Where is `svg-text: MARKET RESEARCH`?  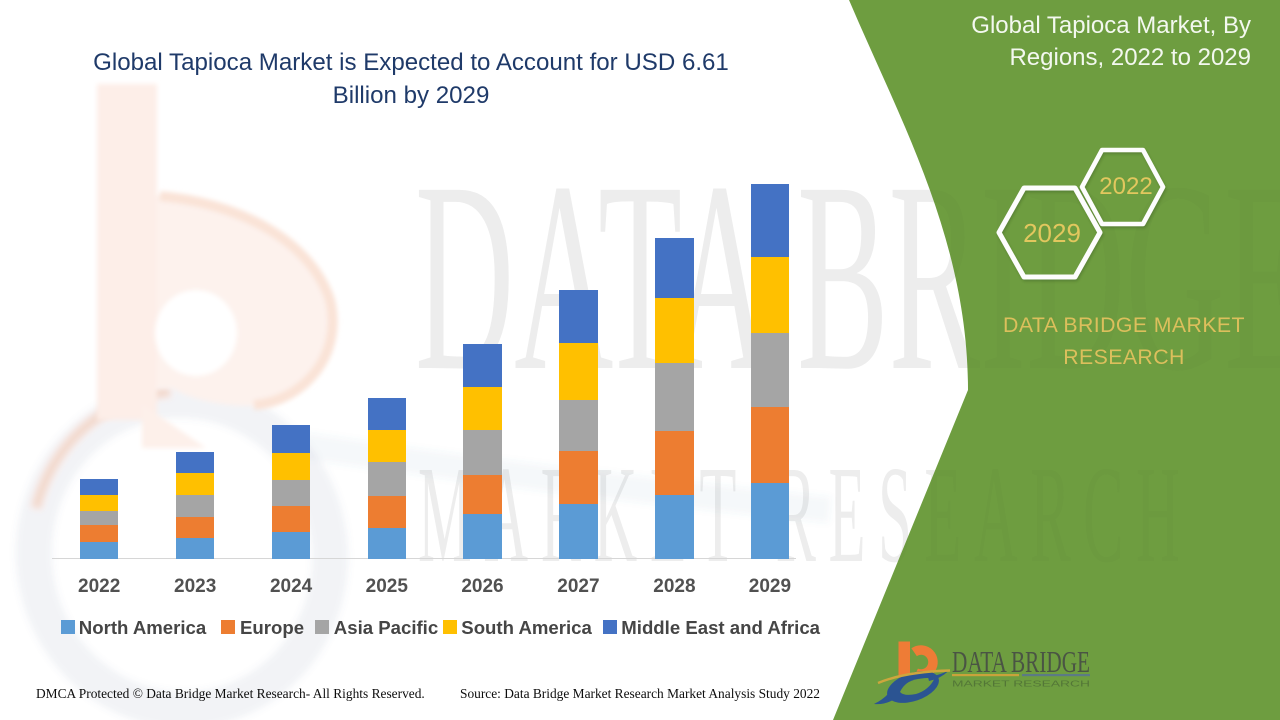
svg-text: MARKET RESEARCH is located at coordinates (1021, 684).